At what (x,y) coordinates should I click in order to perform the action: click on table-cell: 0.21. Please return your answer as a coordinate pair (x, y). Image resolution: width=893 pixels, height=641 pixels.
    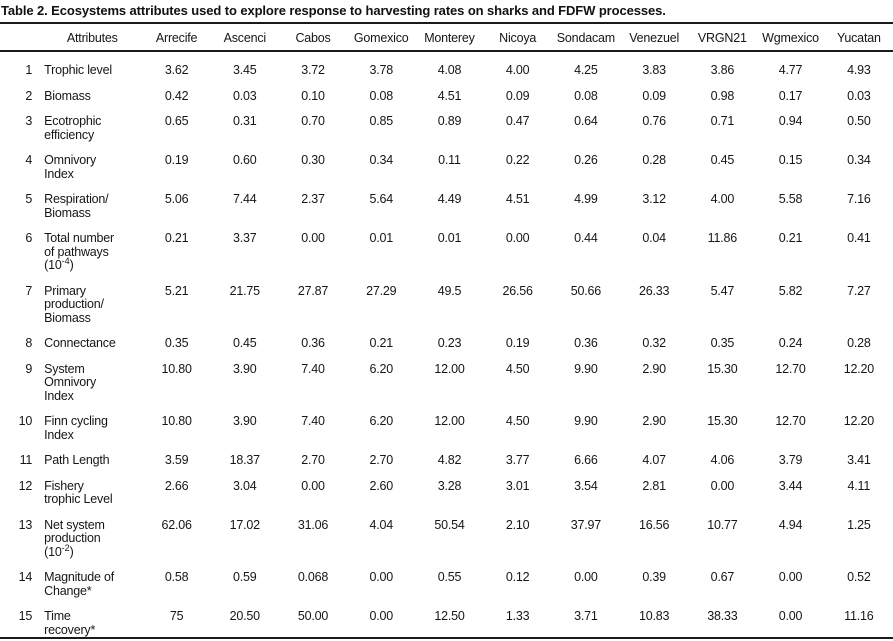
    Looking at the image, I should click on (176, 238).